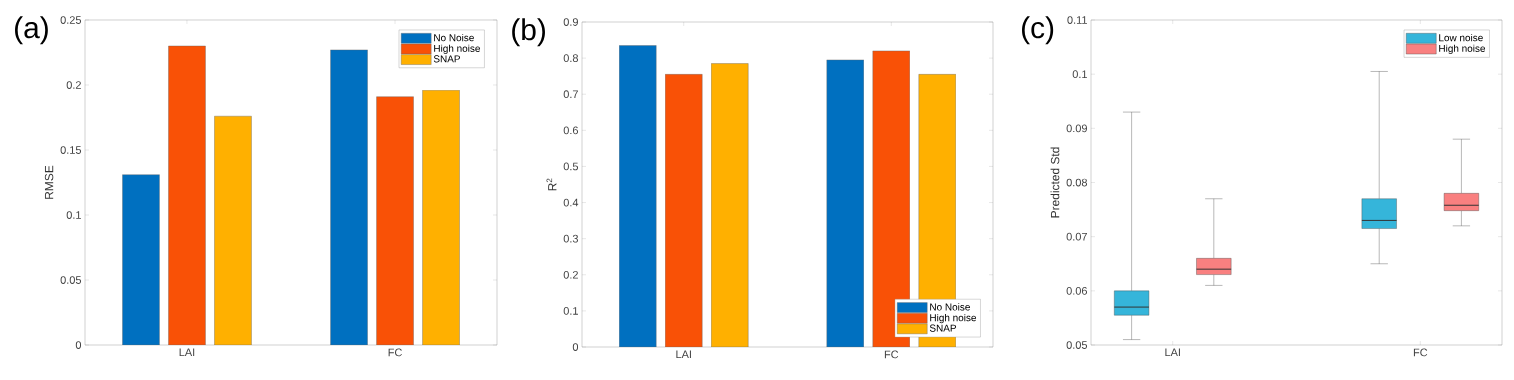 Image resolution: width=1514 pixels, height=380 pixels. I want to click on y-tick-label: 0.6, so click(570, 130).